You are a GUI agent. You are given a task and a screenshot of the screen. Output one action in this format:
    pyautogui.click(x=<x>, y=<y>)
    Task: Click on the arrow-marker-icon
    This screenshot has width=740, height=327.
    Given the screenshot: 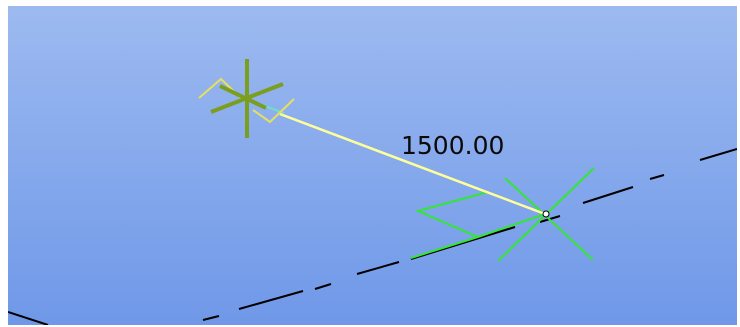 What is the action you would take?
    pyautogui.click(x=481, y=215)
    